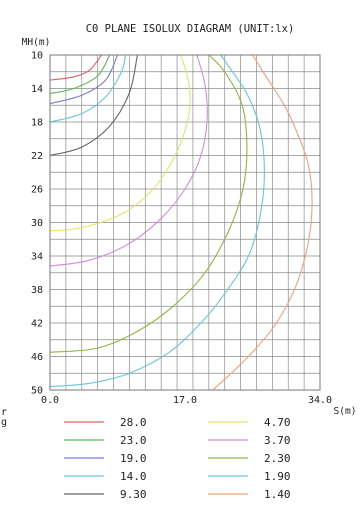 This screenshot has height=522, width=360. I want to click on legend-label: 3.70, so click(277, 440).